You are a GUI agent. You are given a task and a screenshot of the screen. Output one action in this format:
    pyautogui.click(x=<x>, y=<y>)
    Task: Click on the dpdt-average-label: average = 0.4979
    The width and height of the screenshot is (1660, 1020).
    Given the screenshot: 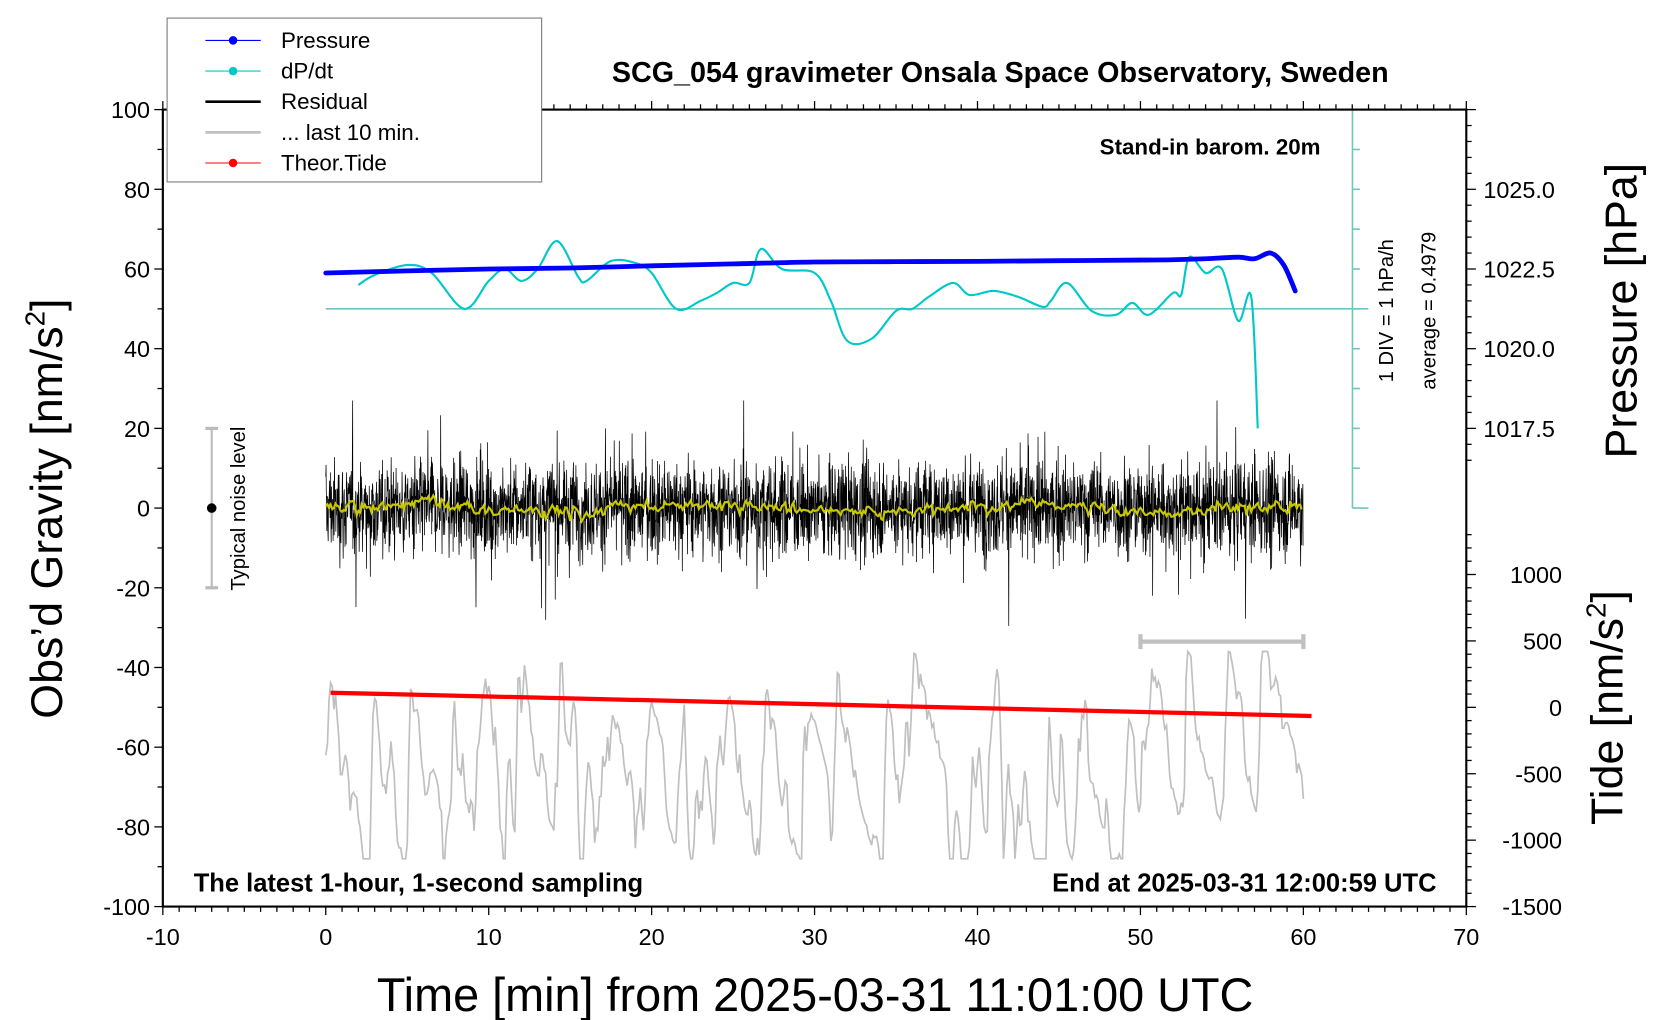 What is the action you would take?
    pyautogui.click(x=1429, y=311)
    